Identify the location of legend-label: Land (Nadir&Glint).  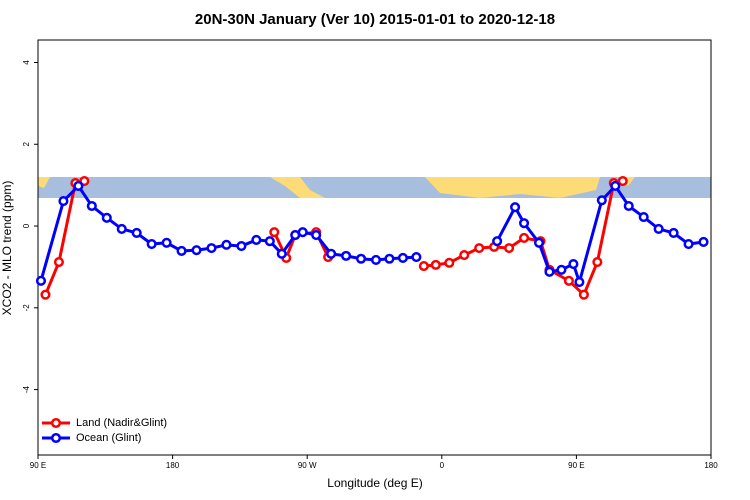
(121, 423).